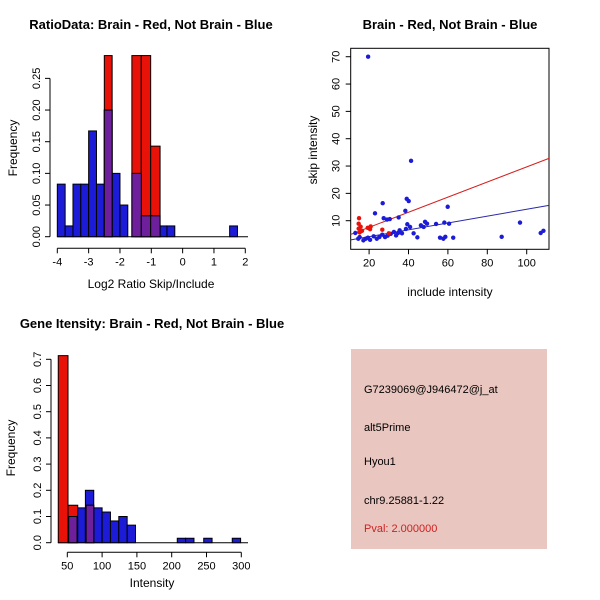 Image resolution: width=600 pixels, height=600 pixels. I want to click on x-tick-label: -3, so click(89, 262).